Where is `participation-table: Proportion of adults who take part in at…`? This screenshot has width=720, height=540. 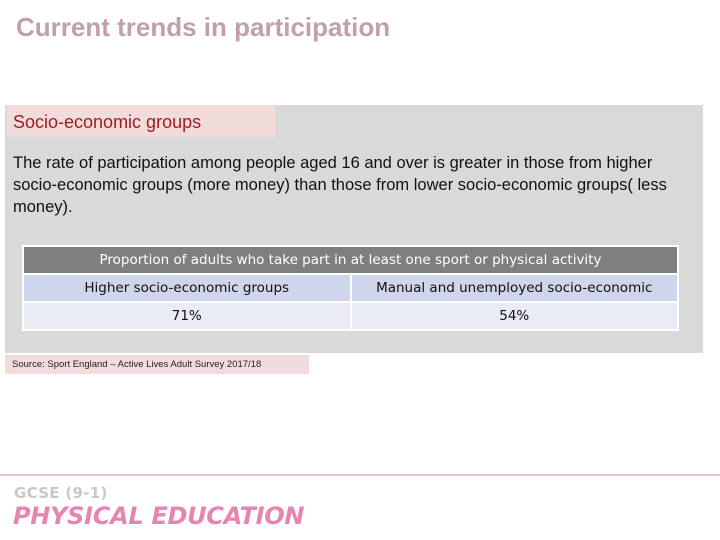
participation-table: Proportion of adults who take part in at… is located at coordinates (350, 288).